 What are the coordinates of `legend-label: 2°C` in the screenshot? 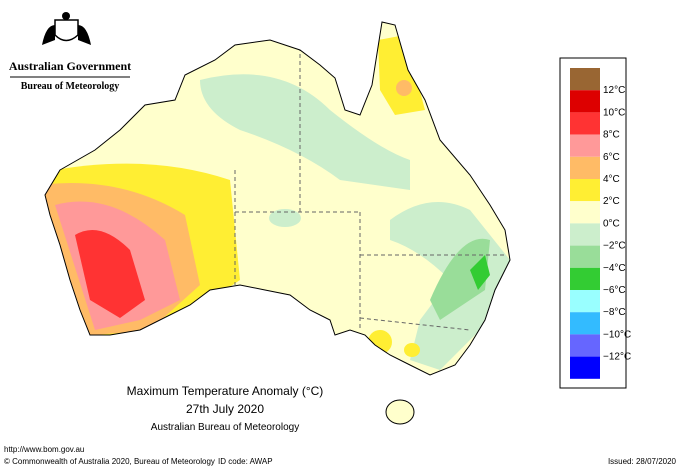 It's located at (611, 201).